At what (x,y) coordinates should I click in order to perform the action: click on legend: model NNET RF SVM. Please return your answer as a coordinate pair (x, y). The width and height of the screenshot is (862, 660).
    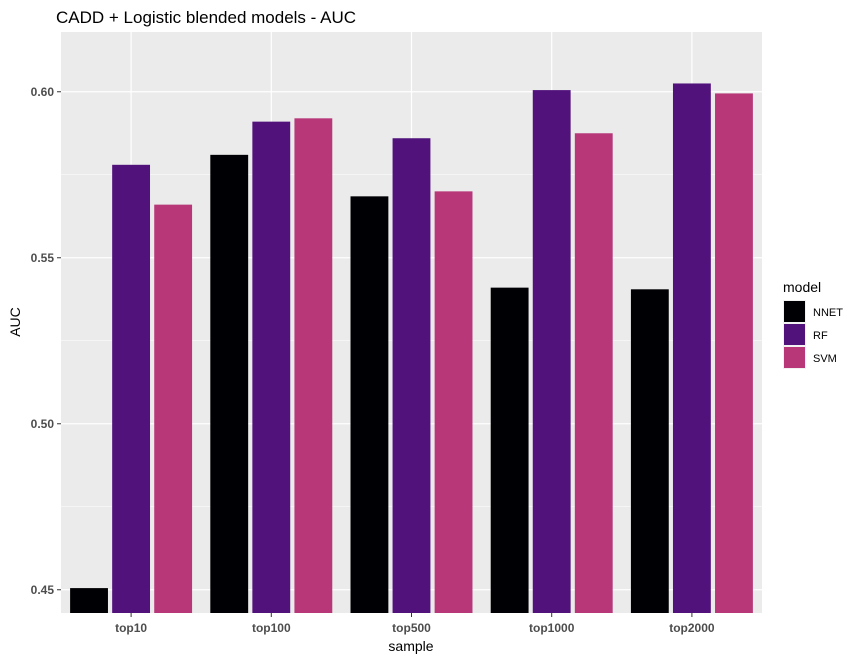
    Looking at the image, I should click on (813, 324).